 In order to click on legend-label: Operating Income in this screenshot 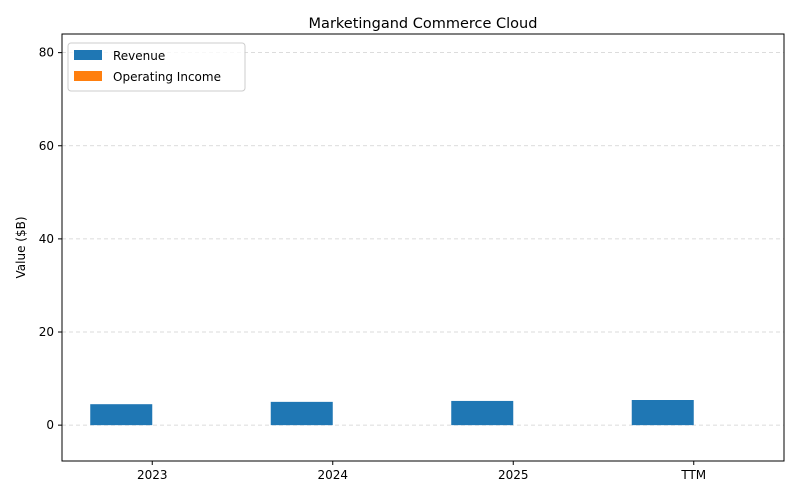, I will do `click(167, 77)`.